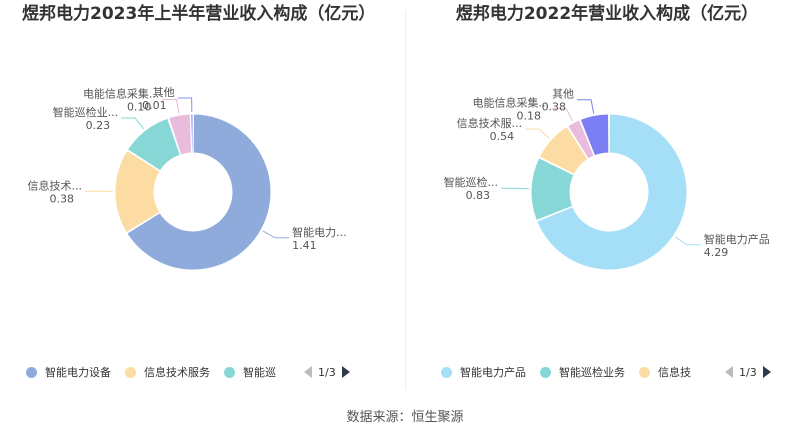 Image resolution: width=810 pixels, height=437 pixels. Describe the element at coordinates (607, 14) in the screenshot. I see `chart-title: 煜邦电力2022年营业收入构成（亿元）` at that location.